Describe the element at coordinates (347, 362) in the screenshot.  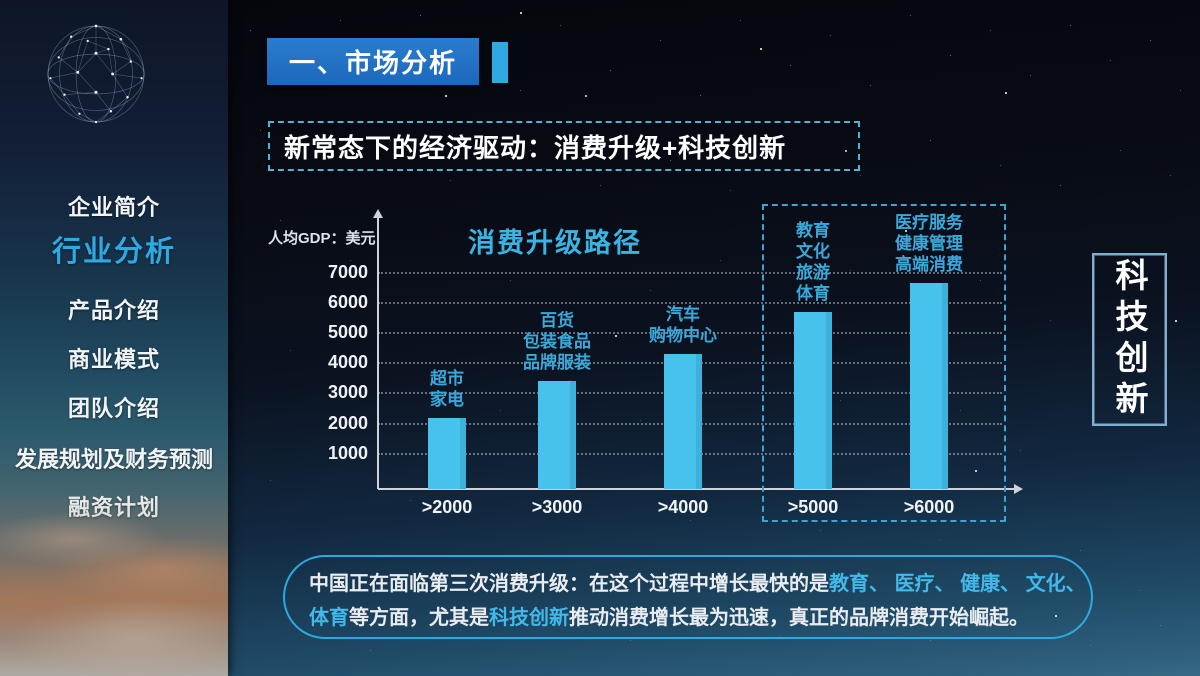
I see `y-tick-label: 4000` at that location.